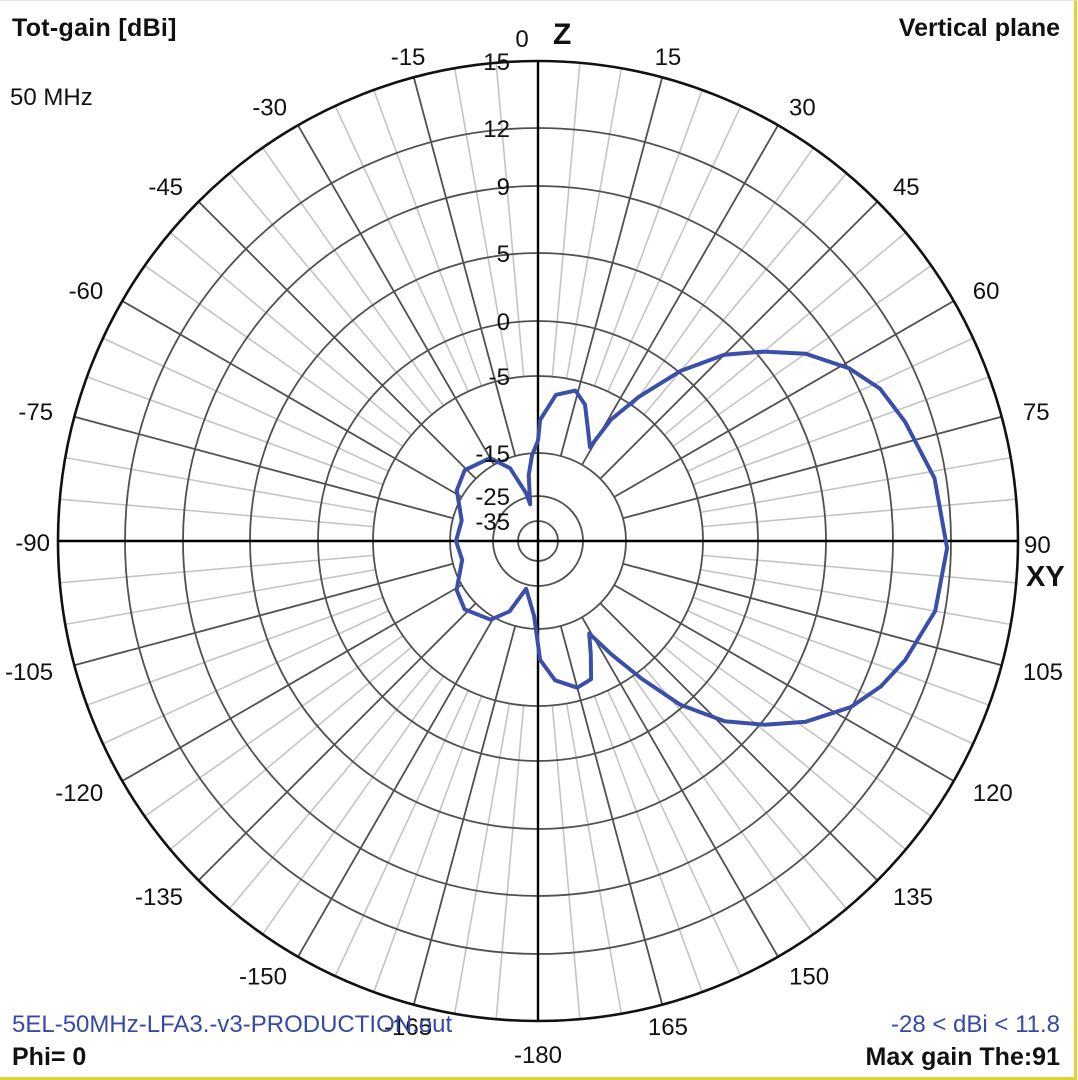 This screenshot has height=1080, width=1078. Describe the element at coordinates (408, 57) in the screenshot. I see `angle-label: -15` at that location.